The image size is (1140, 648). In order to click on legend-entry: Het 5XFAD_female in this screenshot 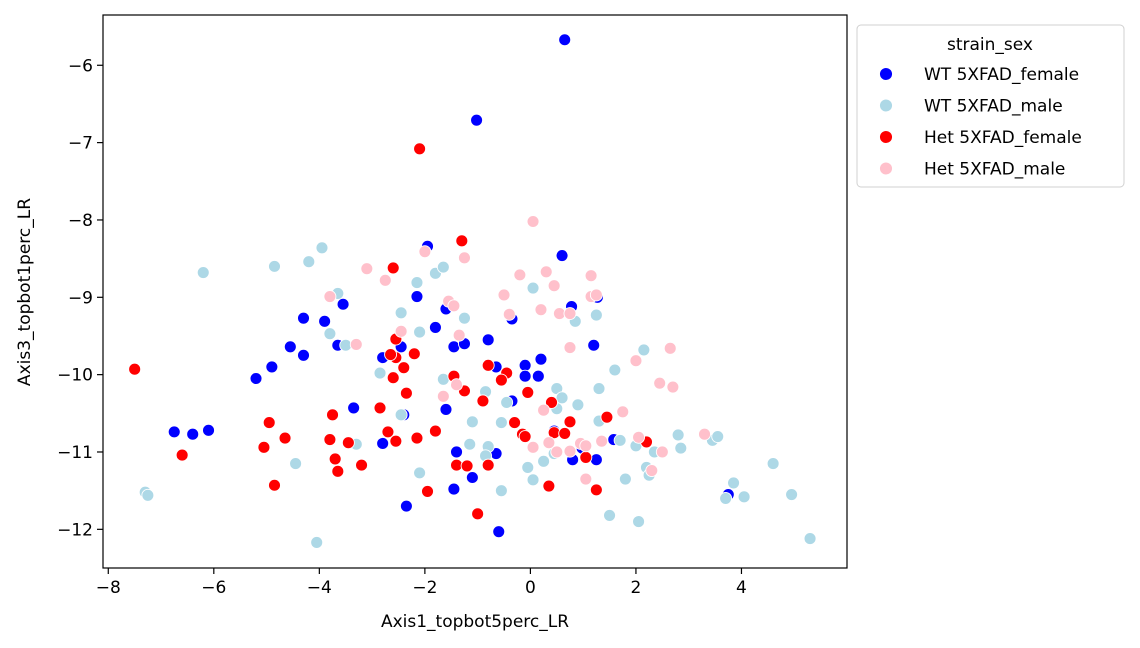, I will do `click(980, 138)`.